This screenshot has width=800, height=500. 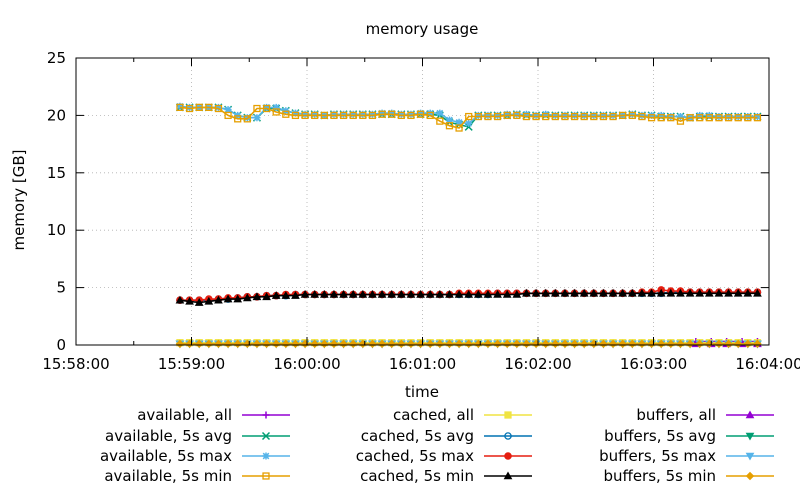 I want to click on series-line-available-5s-min, so click(x=468, y=117).